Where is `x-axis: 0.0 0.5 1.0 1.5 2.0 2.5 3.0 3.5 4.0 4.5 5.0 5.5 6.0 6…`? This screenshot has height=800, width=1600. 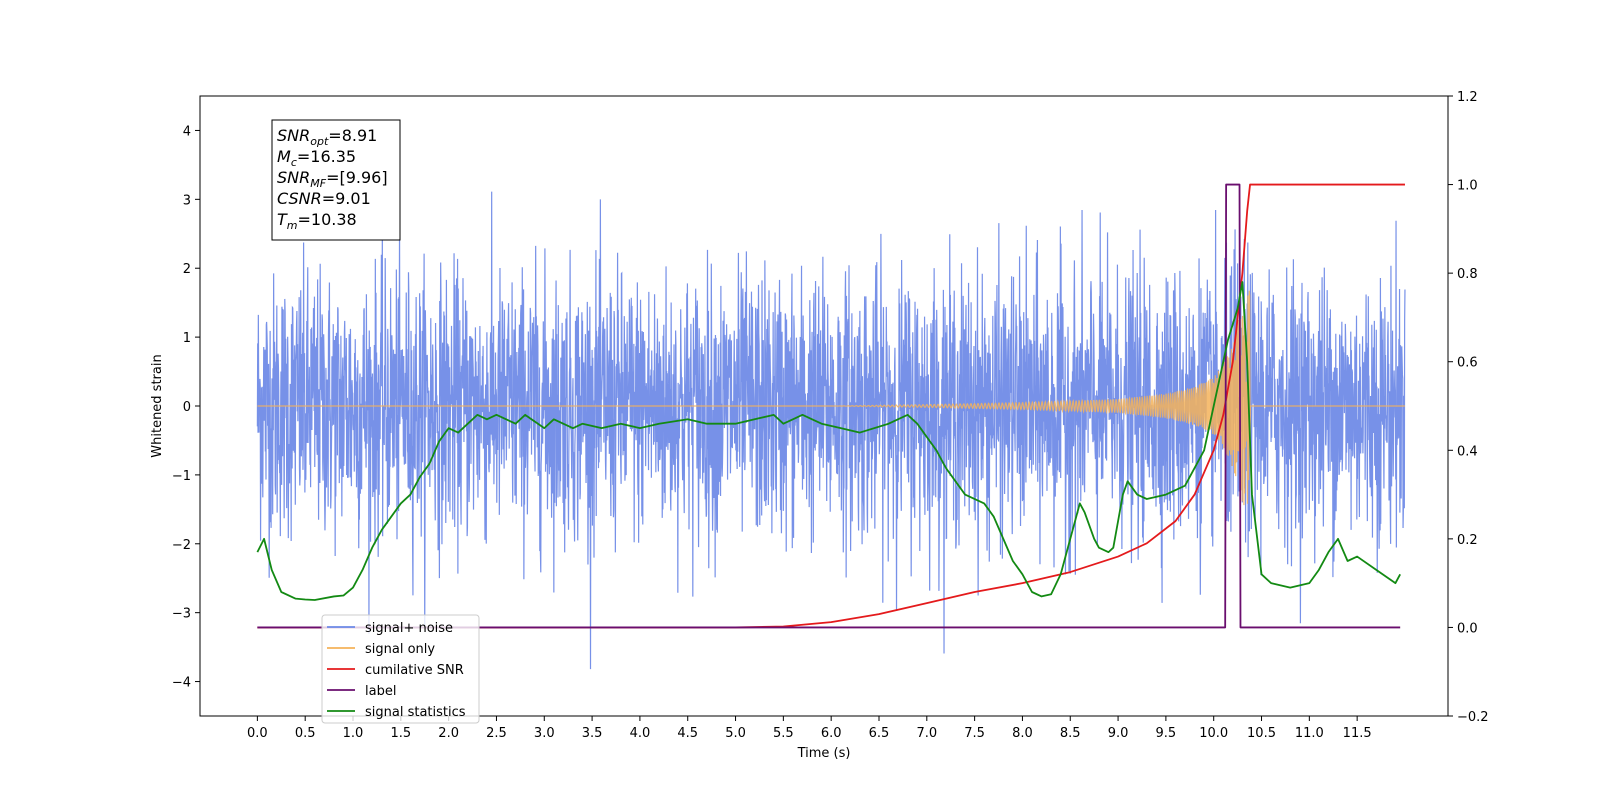
x-axis: 0.0 0.5 1.0 1.5 2.0 2.5 3.0 3.5 4.0 4.5 5.0 5.5 6.0 6… is located at coordinates (809, 728).